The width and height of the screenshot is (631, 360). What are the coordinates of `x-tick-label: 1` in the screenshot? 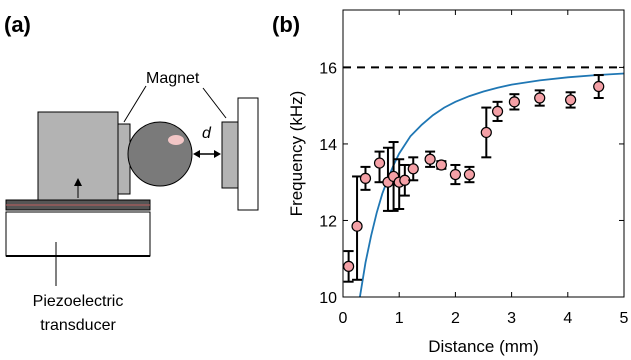 It's located at (399, 318).